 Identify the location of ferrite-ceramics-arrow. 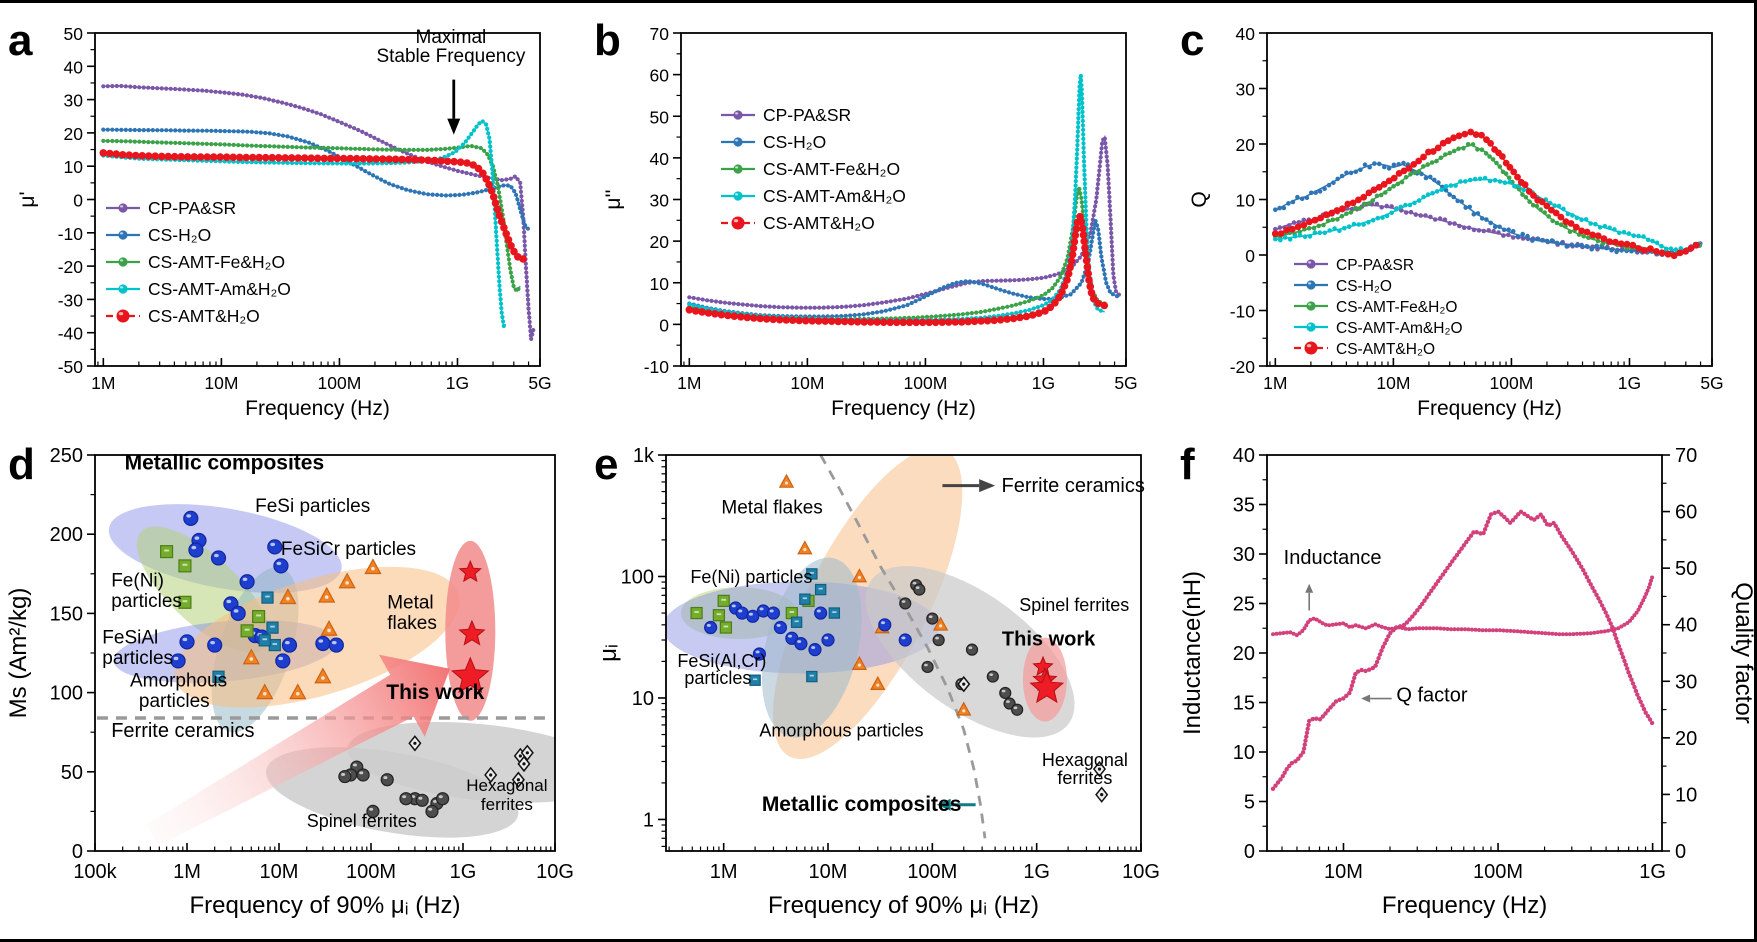
(969, 486).